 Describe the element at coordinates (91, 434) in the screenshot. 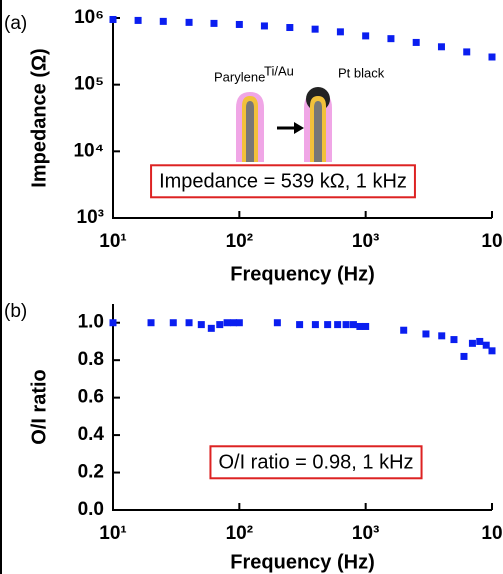

I see `y-tick-label: 0.4` at that location.